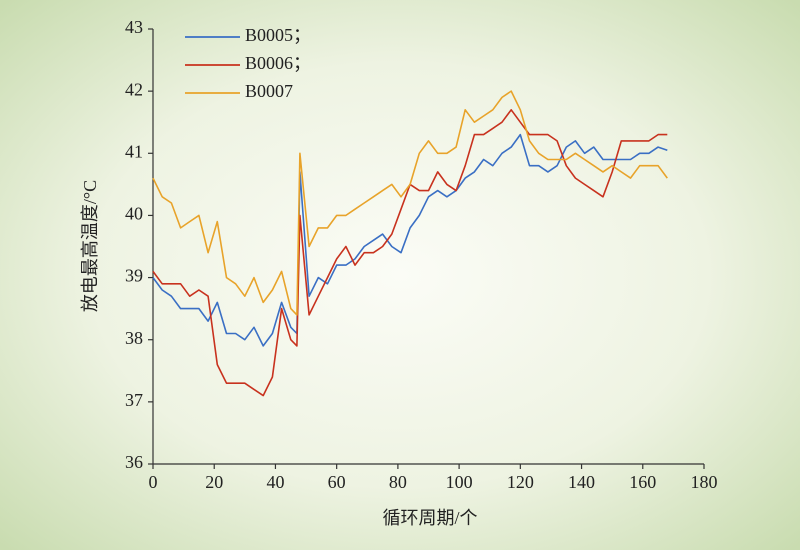  What do you see at coordinates (642, 482) in the screenshot?
I see `x-tick-label: 160` at bounding box center [642, 482].